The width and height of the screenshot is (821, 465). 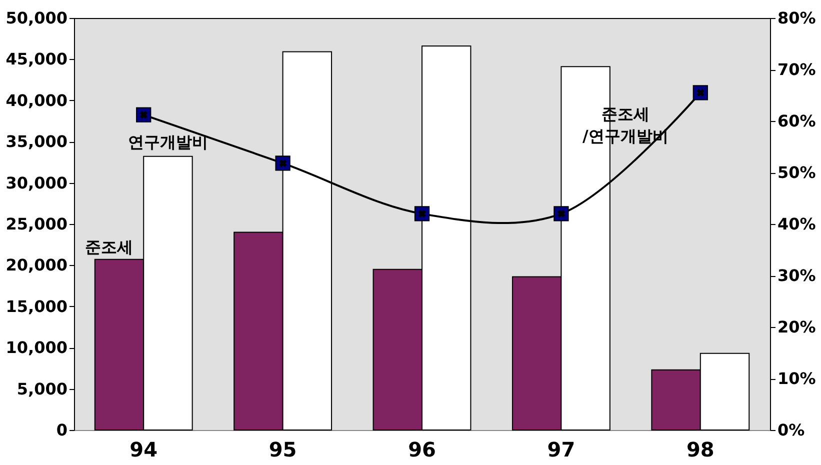 What do you see at coordinates (37, 306) in the screenshot?
I see `y-tick-label: 15,000` at bounding box center [37, 306].